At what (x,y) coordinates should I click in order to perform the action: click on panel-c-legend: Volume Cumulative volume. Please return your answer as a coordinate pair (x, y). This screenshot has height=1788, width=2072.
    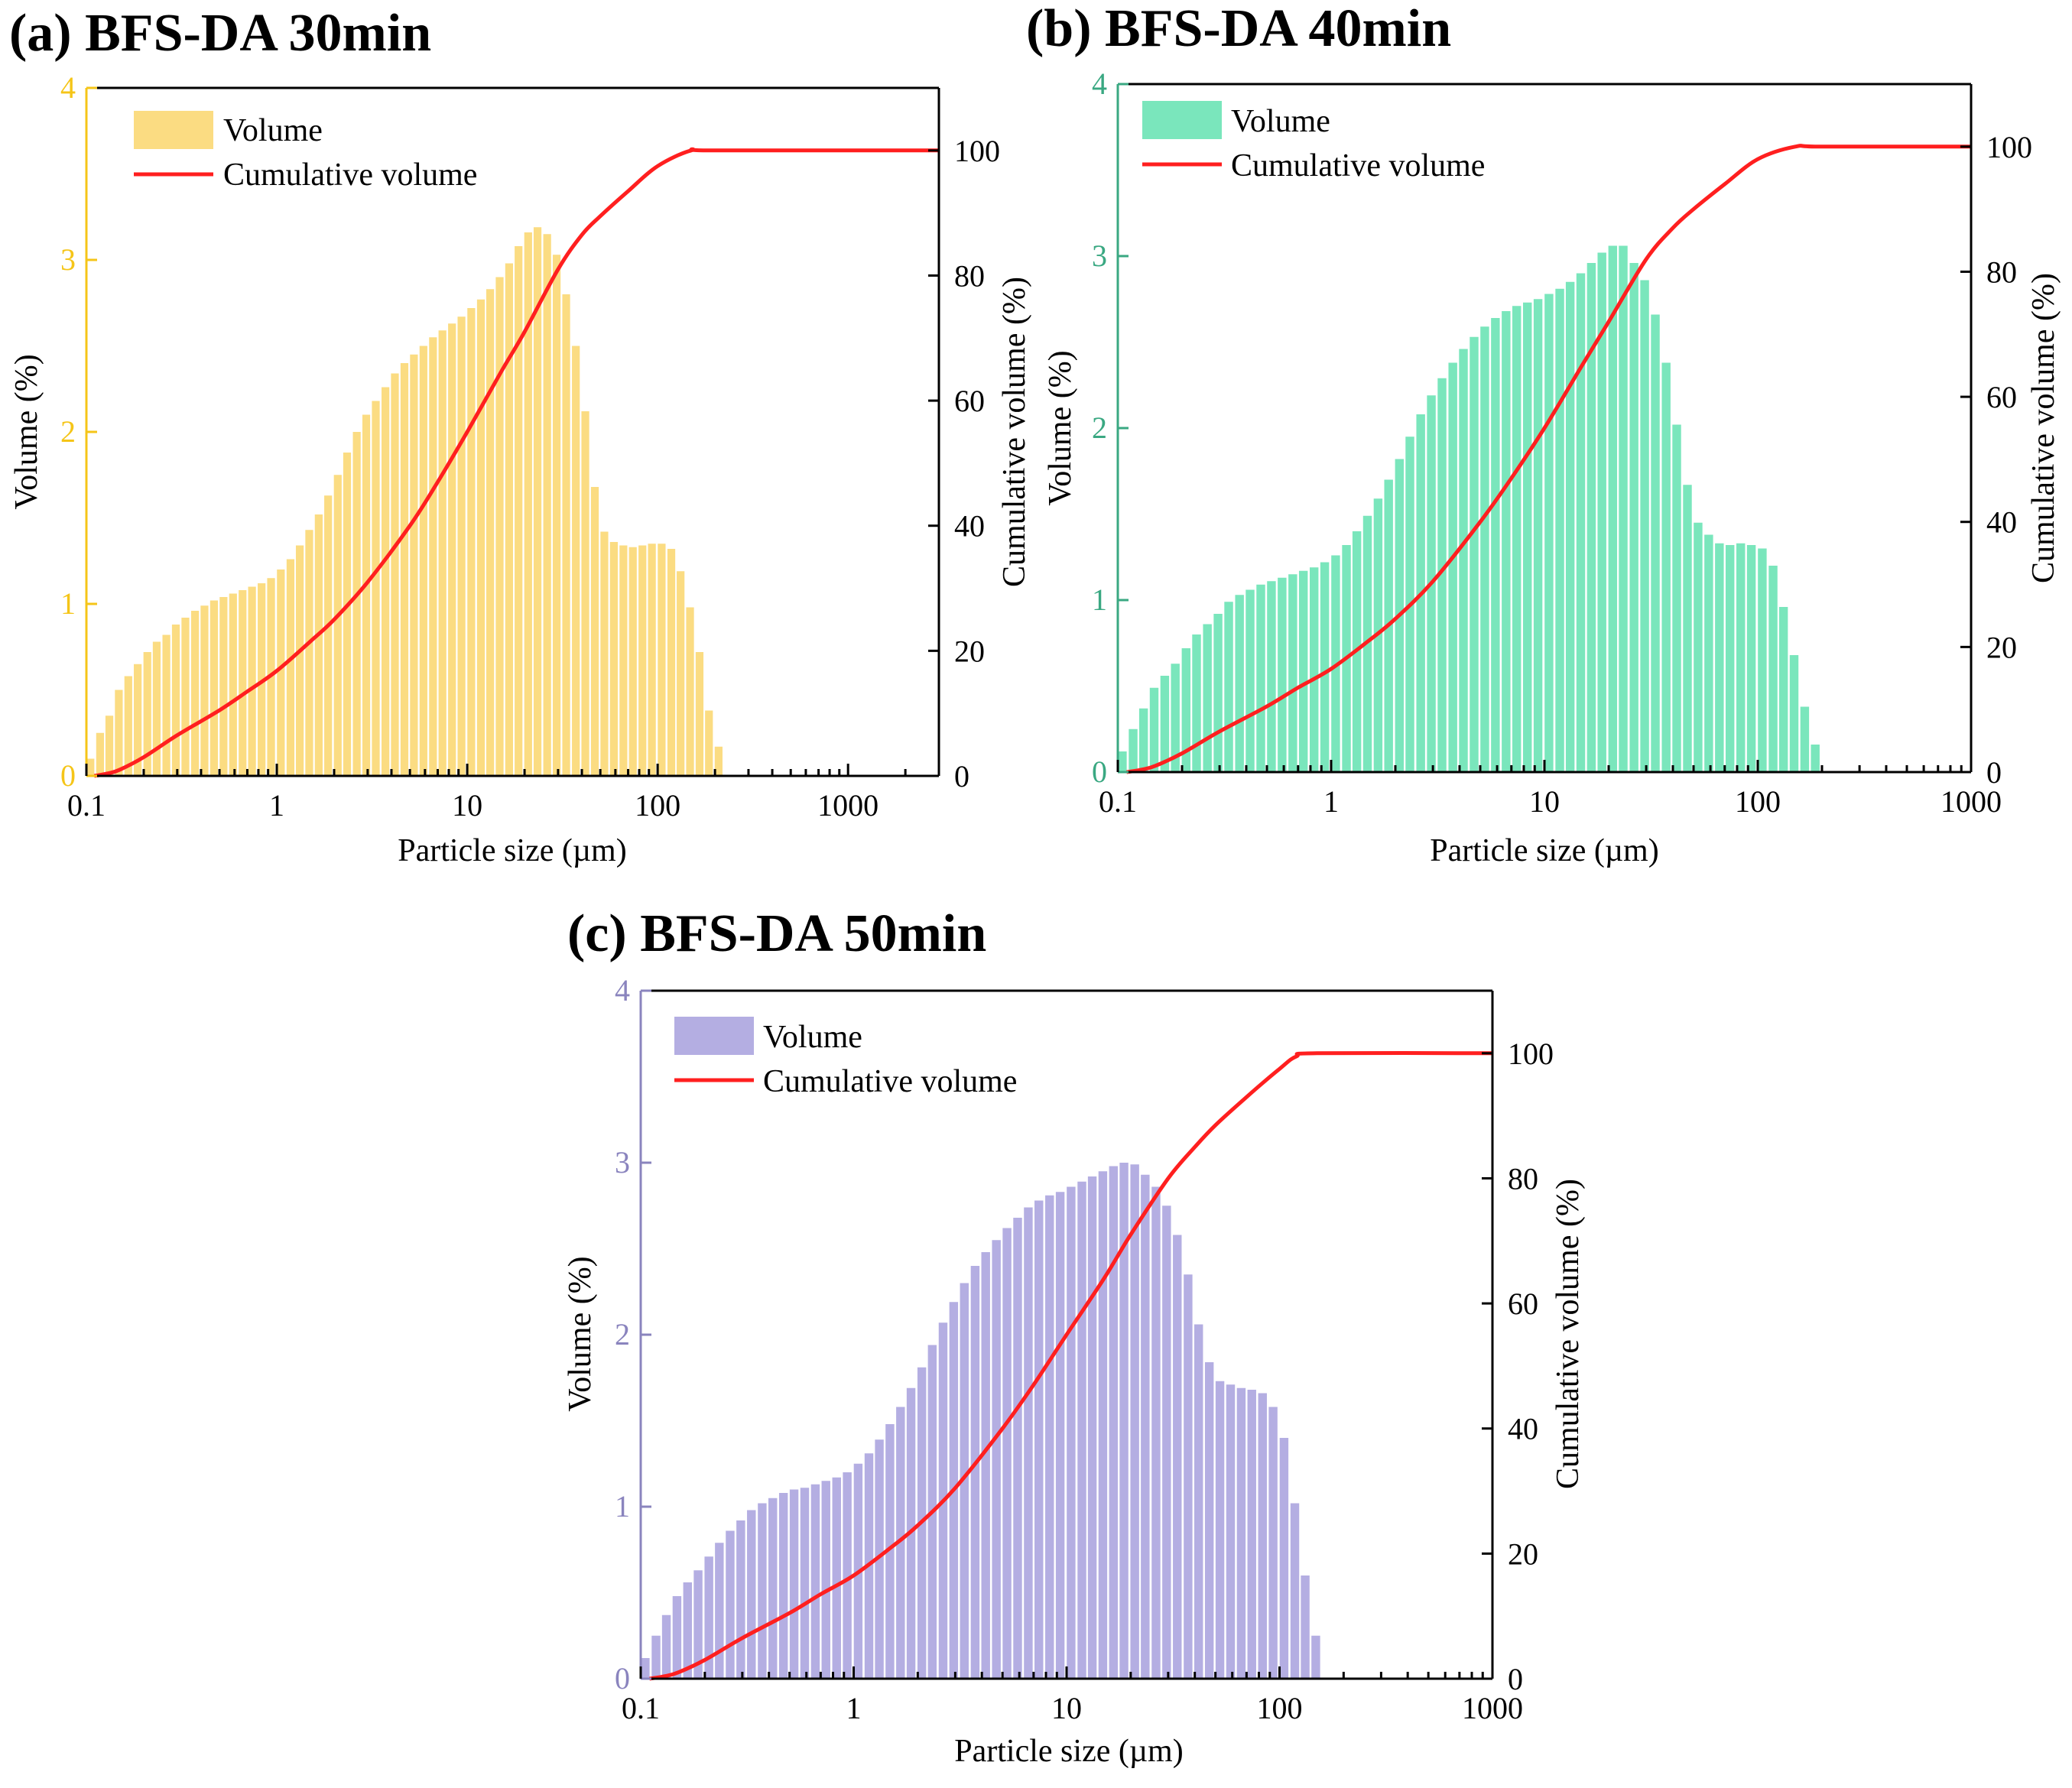
    Looking at the image, I should click on (845, 1058).